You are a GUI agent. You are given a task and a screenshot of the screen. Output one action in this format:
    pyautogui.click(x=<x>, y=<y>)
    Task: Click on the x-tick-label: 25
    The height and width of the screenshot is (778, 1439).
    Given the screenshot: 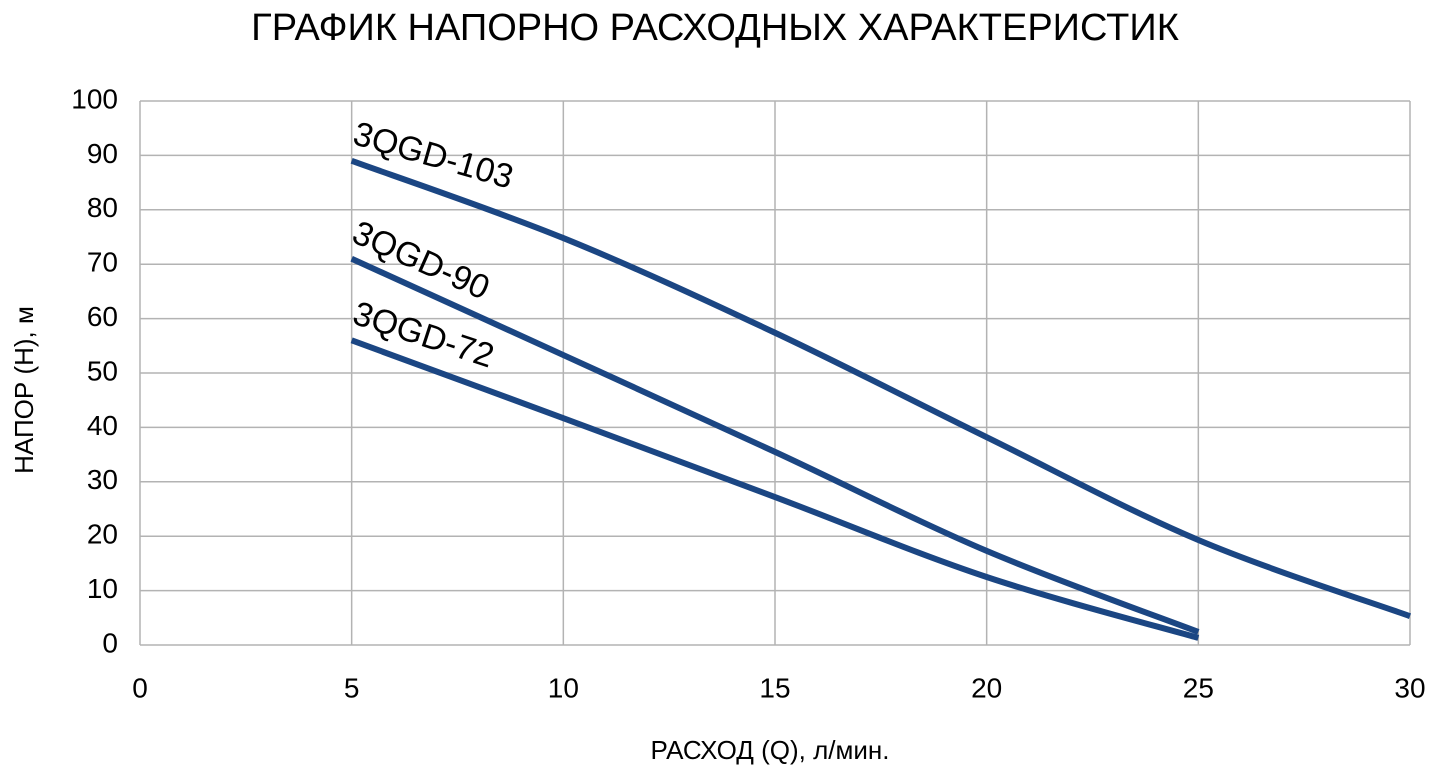 What is the action you would take?
    pyautogui.click(x=1198, y=687)
    